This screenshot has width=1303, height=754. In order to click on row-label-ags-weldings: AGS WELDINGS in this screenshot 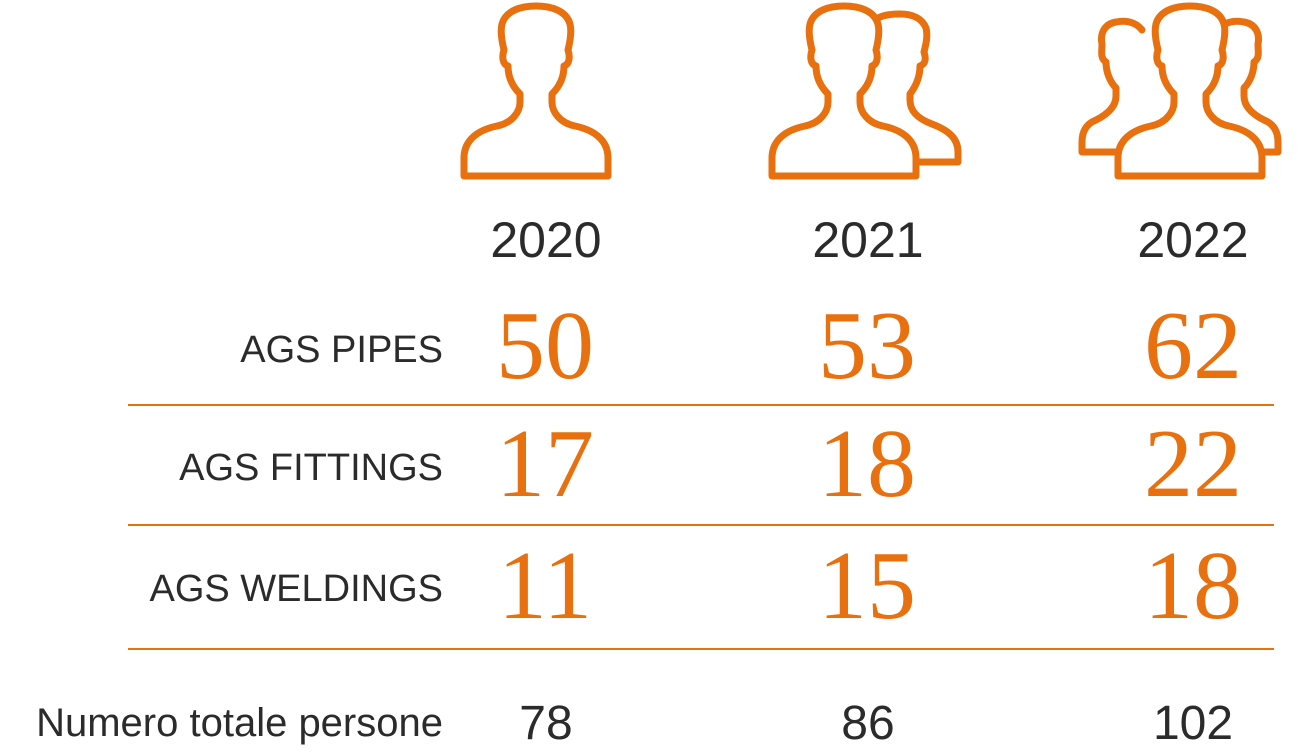, I will do `click(296, 589)`.